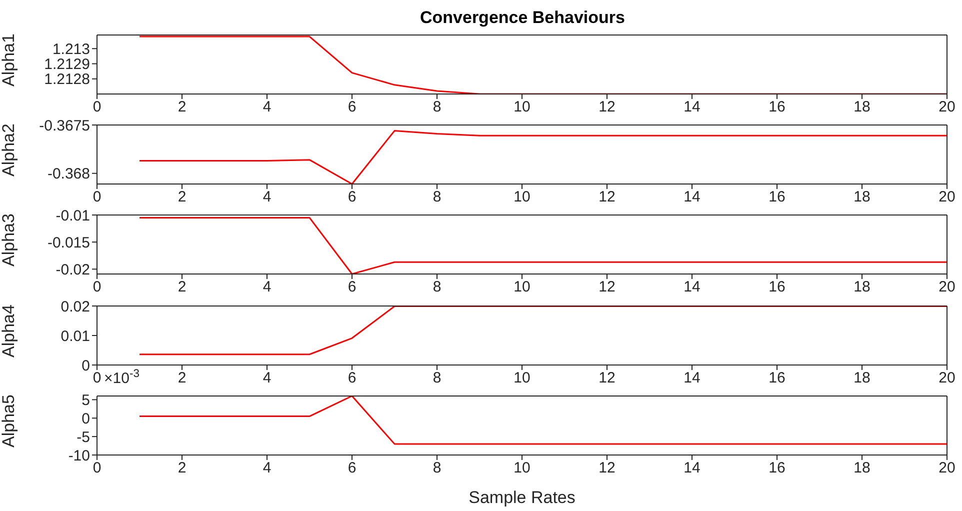 Image resolution: width=962 pixels, height=511 pixels. I want to click on y-tick-label: 0.01, so click(75, 336).